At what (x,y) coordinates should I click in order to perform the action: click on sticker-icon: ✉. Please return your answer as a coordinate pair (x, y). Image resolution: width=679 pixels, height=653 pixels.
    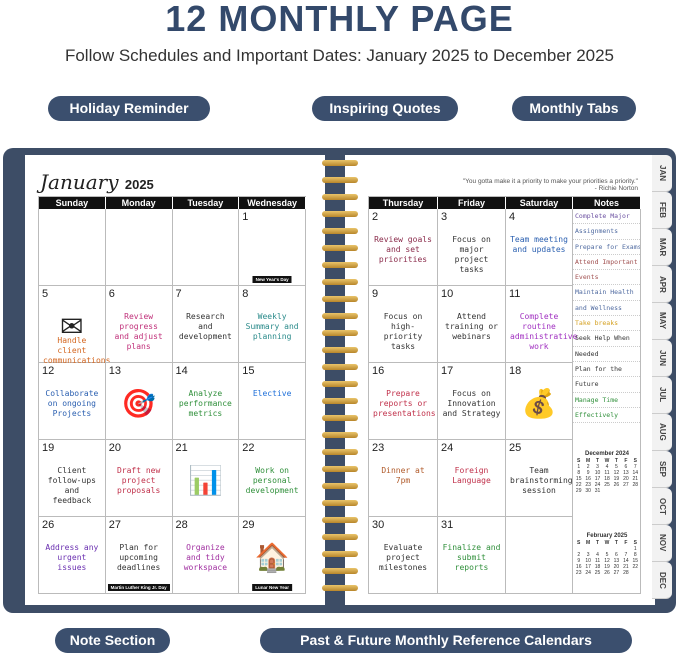
    Looking at the image, I should click on (72, 326).